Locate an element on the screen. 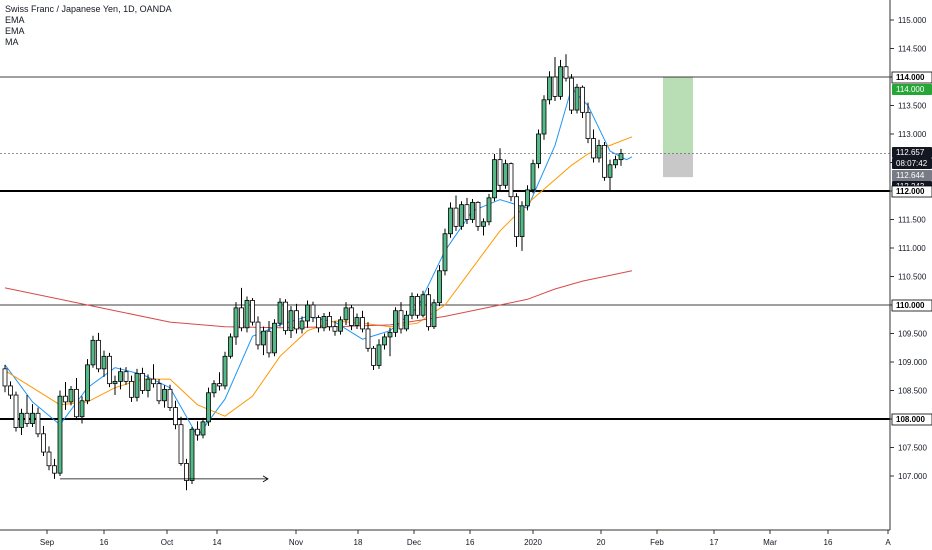  level-tag: 112.000 is located at coordinates (911, 191).